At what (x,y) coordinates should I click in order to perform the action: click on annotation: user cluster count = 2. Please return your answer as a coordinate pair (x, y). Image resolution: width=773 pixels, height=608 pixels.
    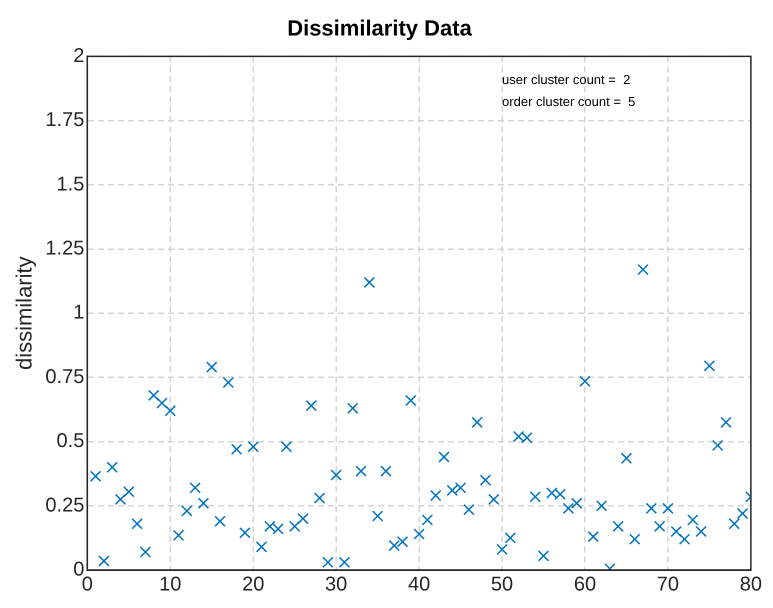
    Looking at the image, I should click on (566, 79).